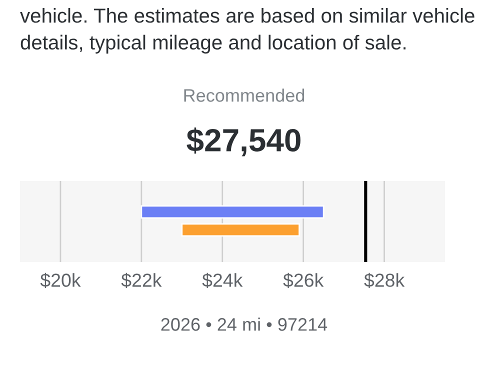 The height and width of the screenshot is (366, 488). I want to click on x-tick-label: $20k, so click(60, 280).